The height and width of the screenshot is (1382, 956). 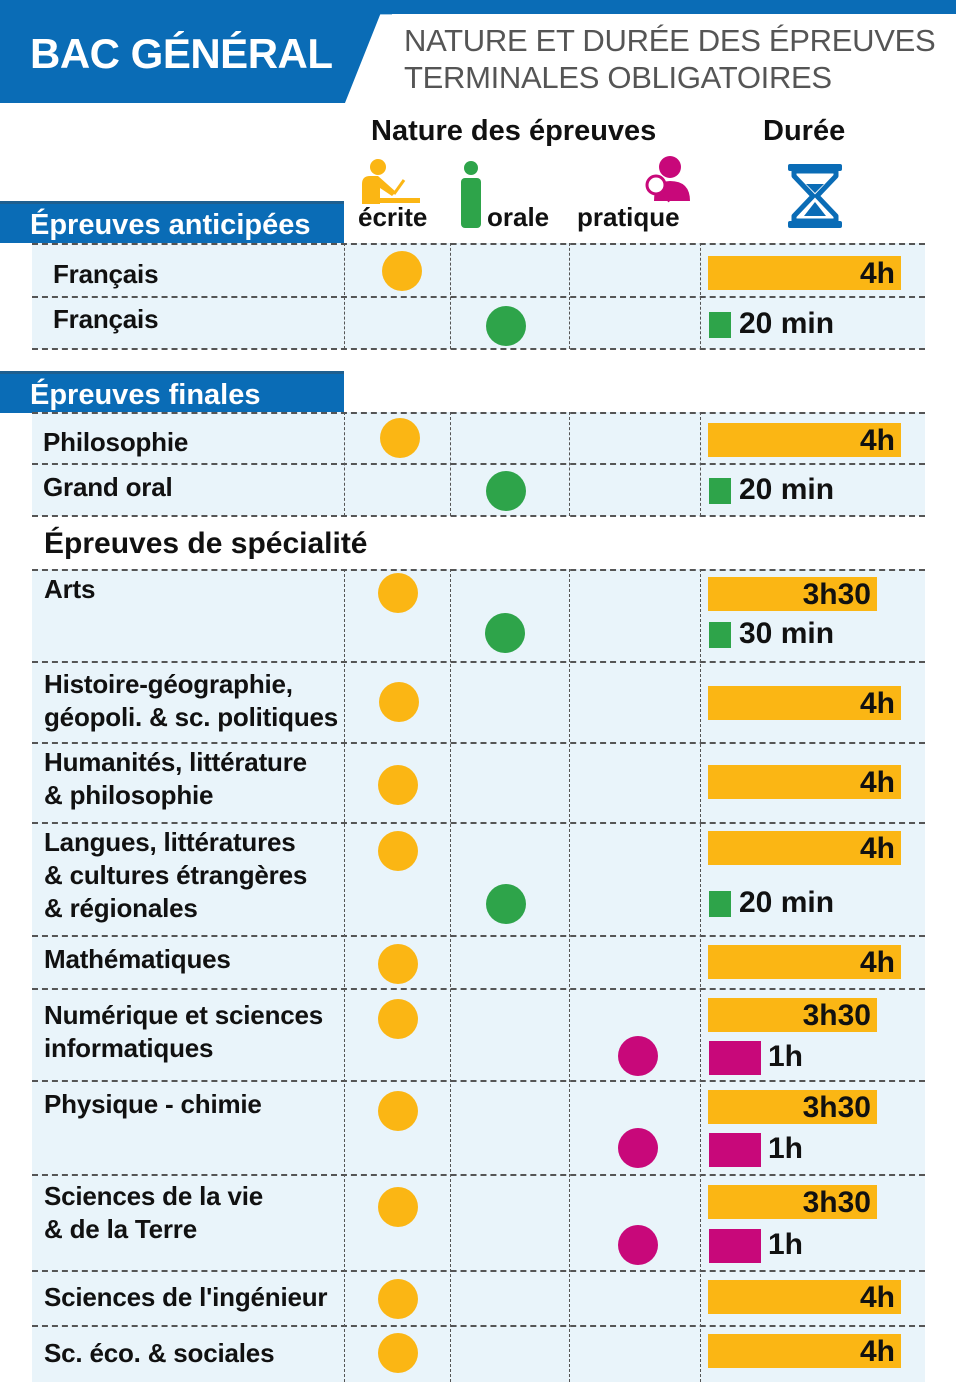 What do you see at coordinates (175, 762) in the screenshot?
I see `label-line: Humanités, littérature` at bounding box center [175, 762].